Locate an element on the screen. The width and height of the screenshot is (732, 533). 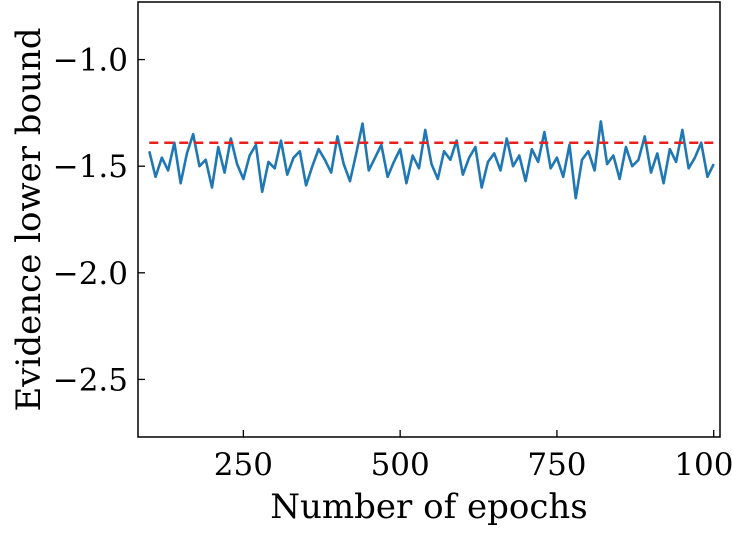
x-axis-label: Number of epochs is located at coordinates (428, 507).